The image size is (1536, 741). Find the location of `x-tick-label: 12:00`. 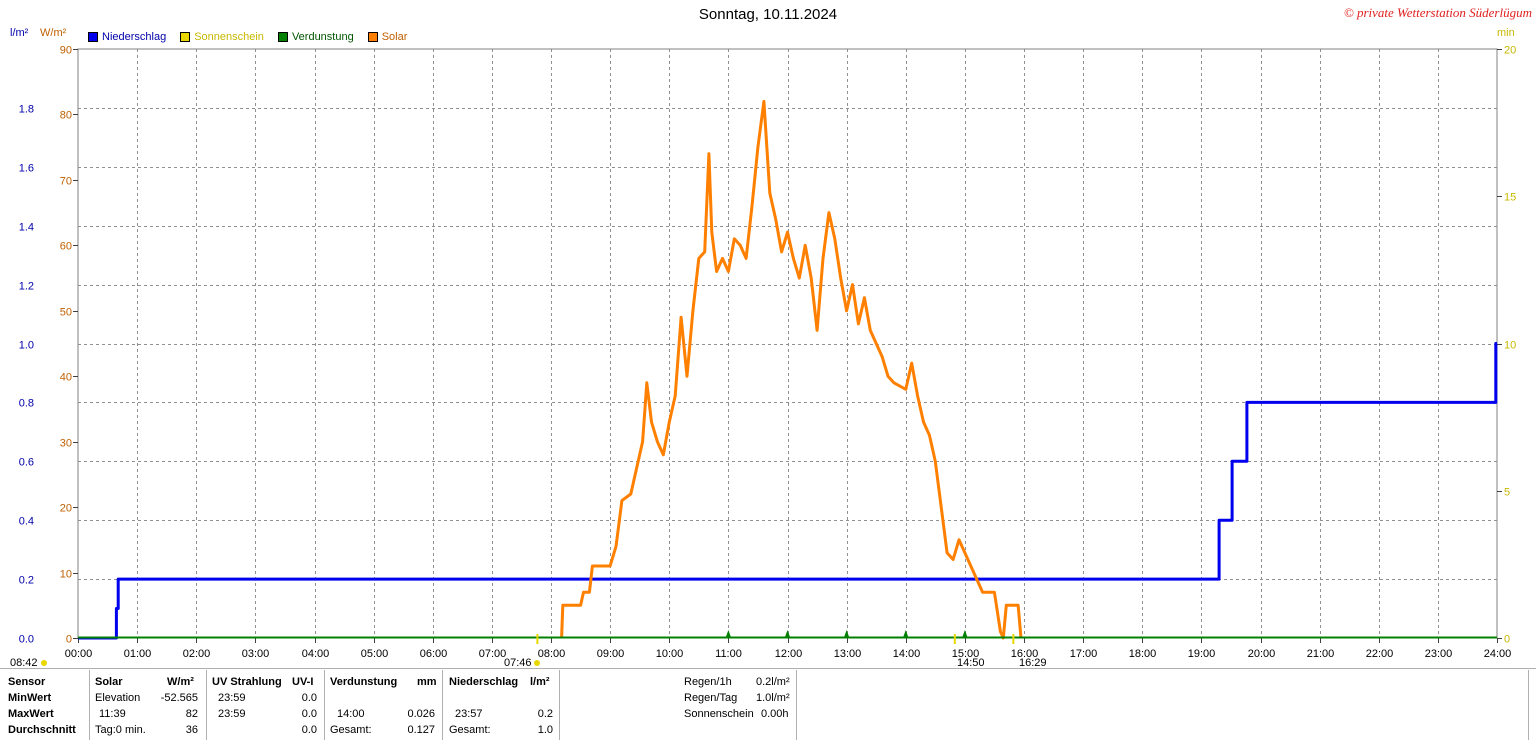

x-tick-label: 12:00 is located at coordinates (789, 654).